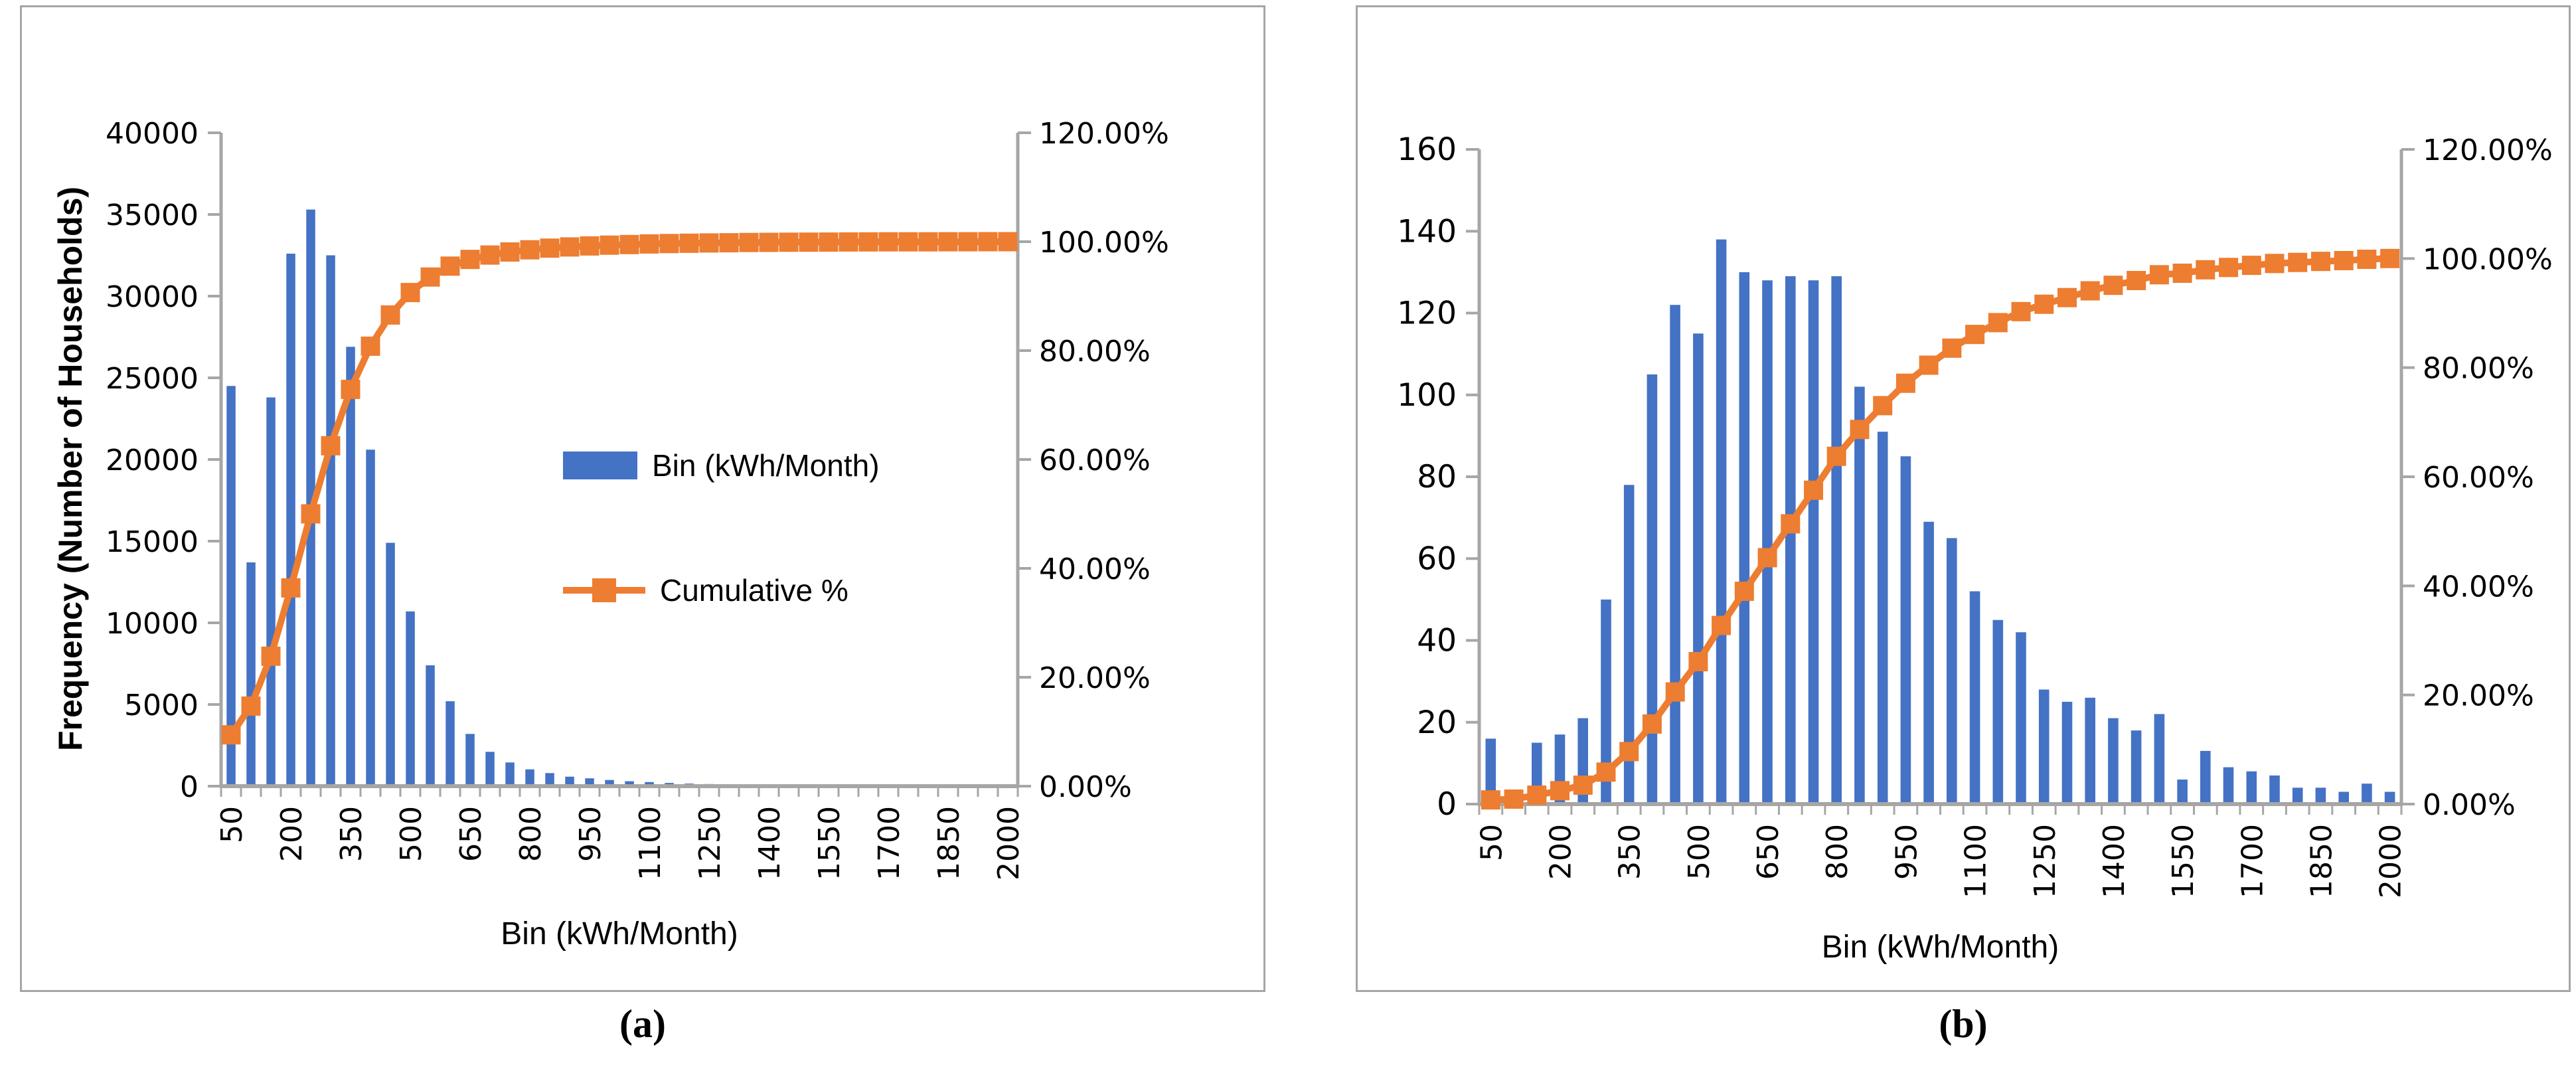 The width and height of the screenshot is (2576, 1075). I want to click on x-axis-title-b: Bin (kWh/Month), so click(1940, 947).